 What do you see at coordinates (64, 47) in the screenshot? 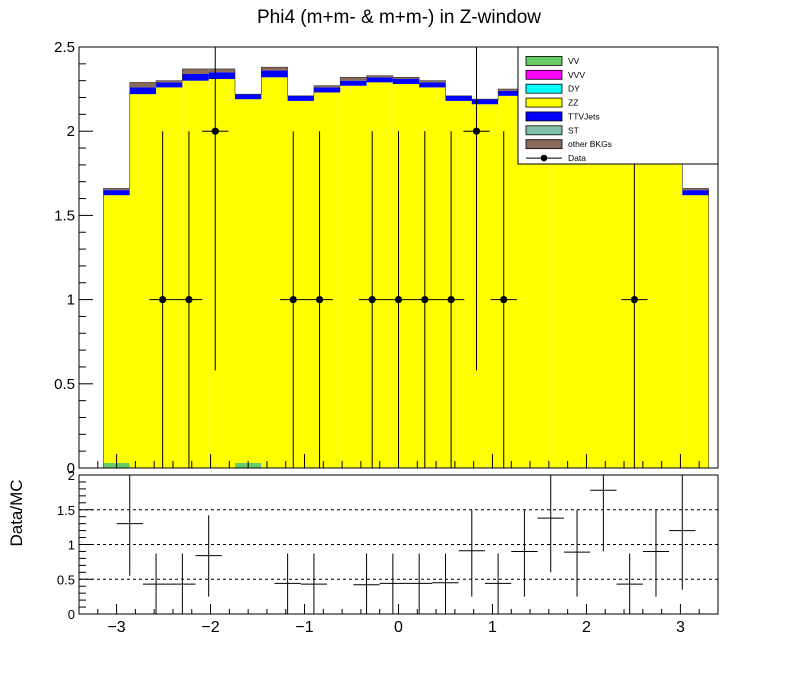
I see `y-tick-label: 2.5` at bounding box center [64, 47].